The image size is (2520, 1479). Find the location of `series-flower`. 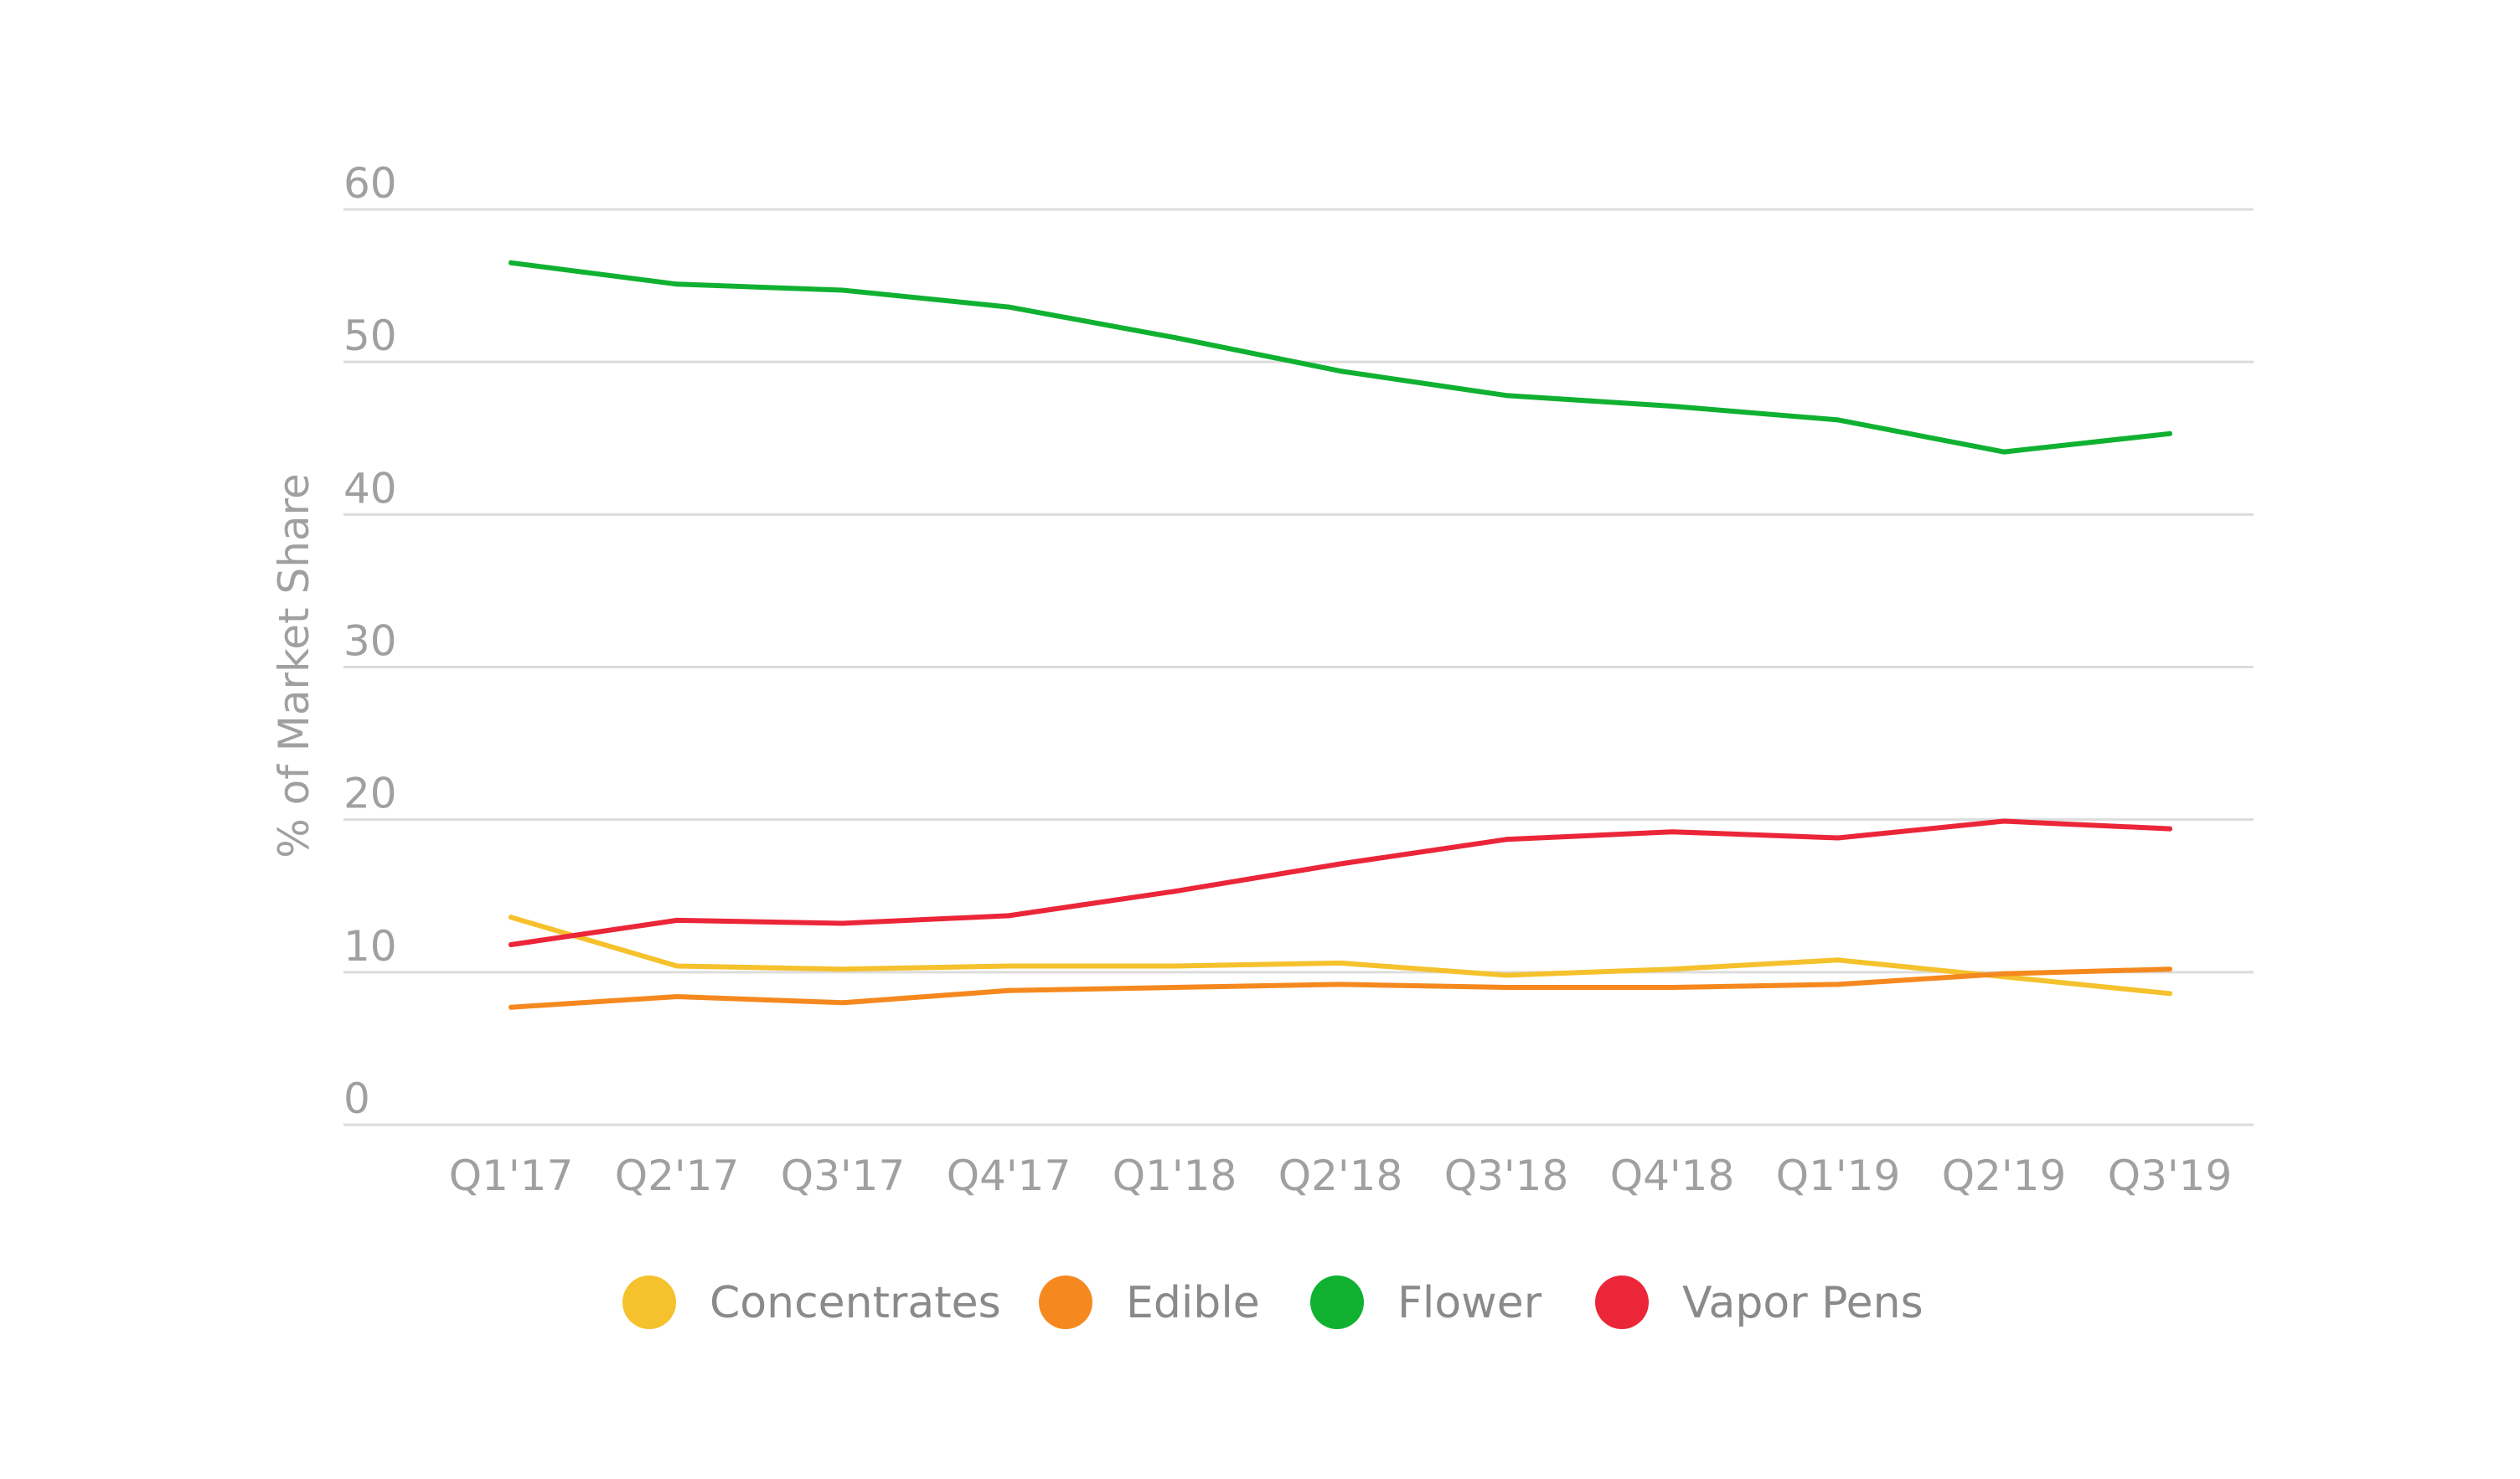

series-flower is located at coordinates (1340, 357).